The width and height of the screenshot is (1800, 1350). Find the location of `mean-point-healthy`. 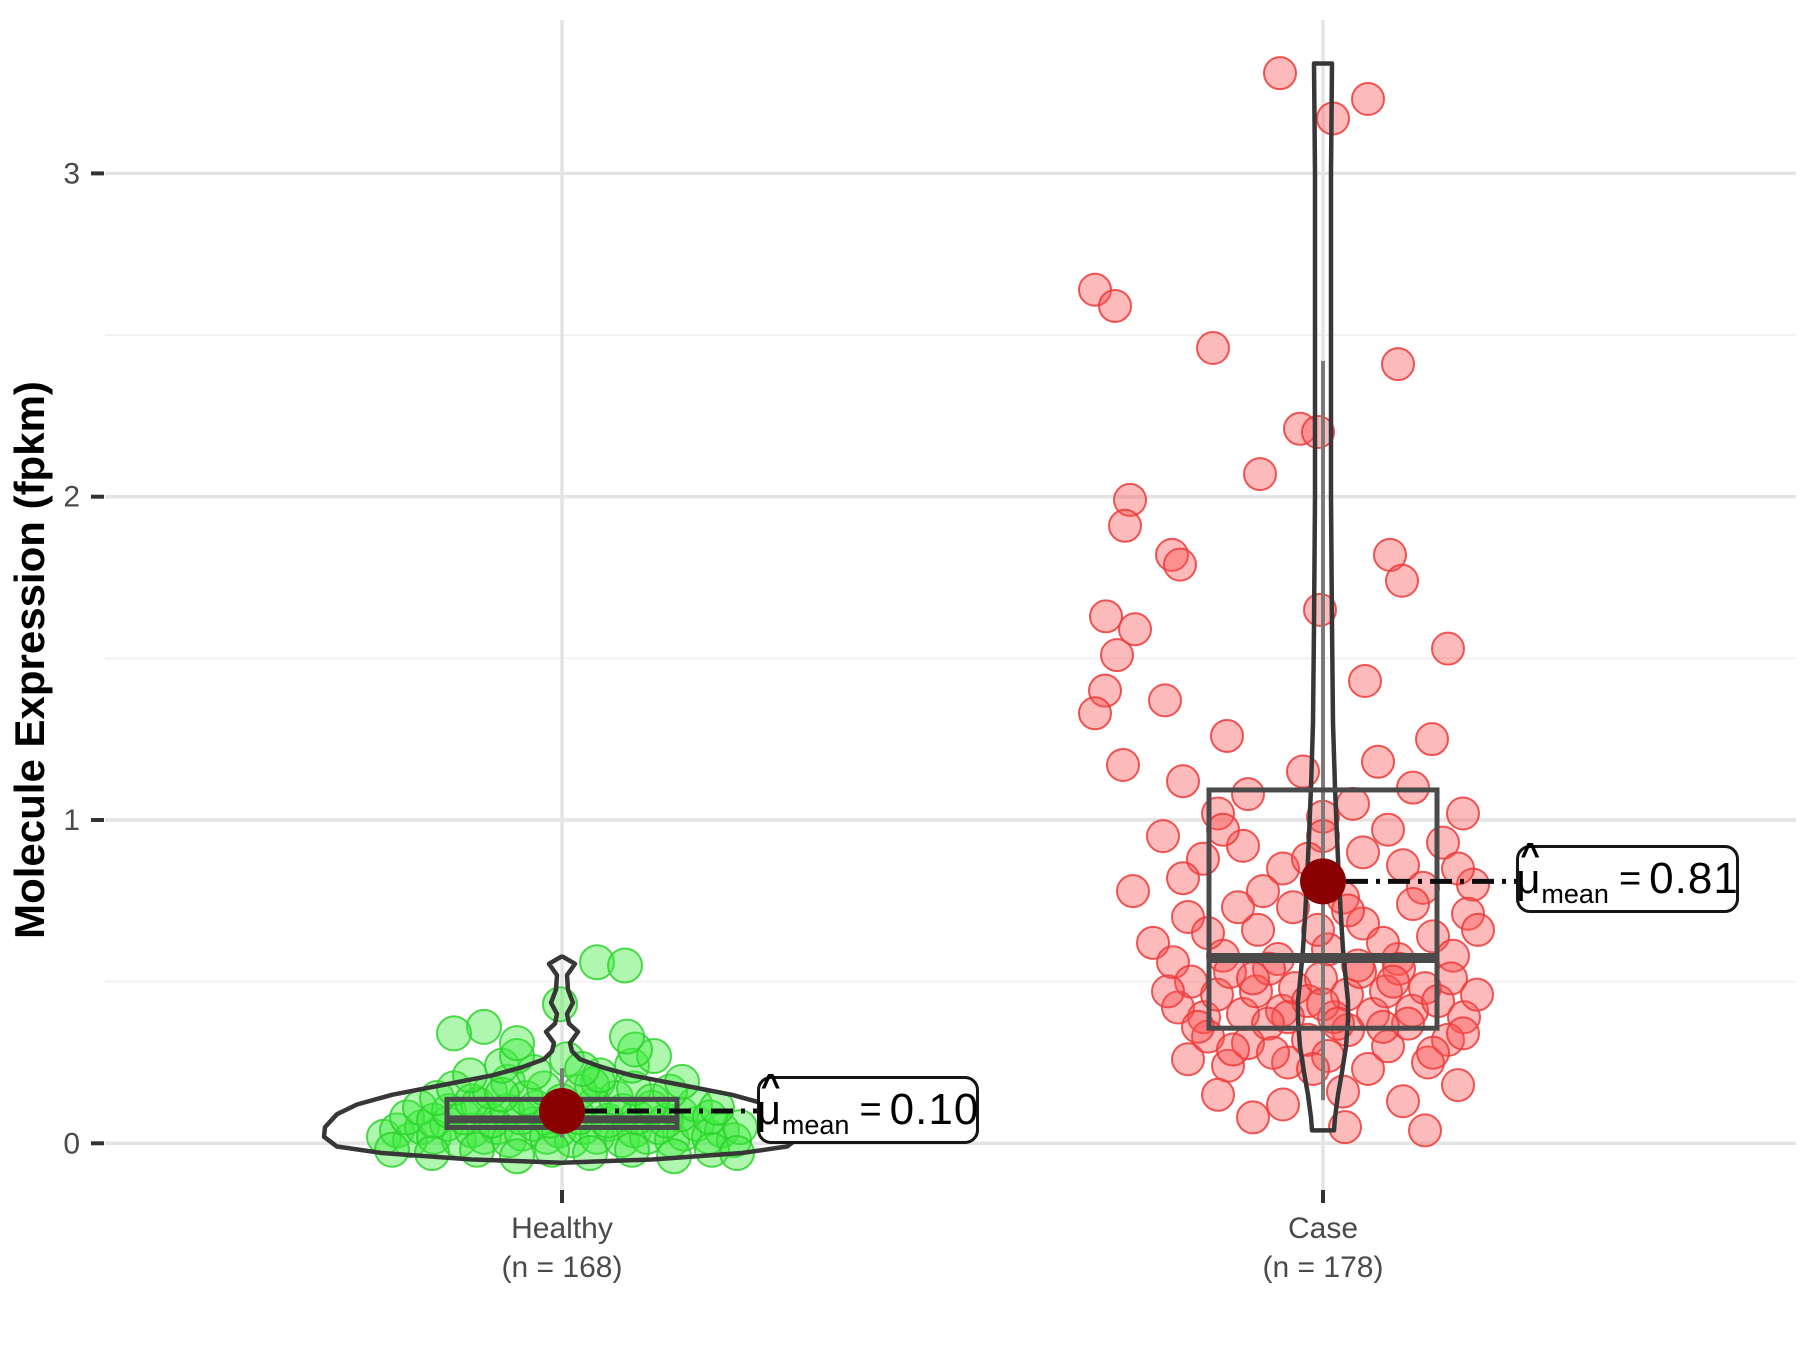

mean-point-healthy is located at coordinates (562, 1110).